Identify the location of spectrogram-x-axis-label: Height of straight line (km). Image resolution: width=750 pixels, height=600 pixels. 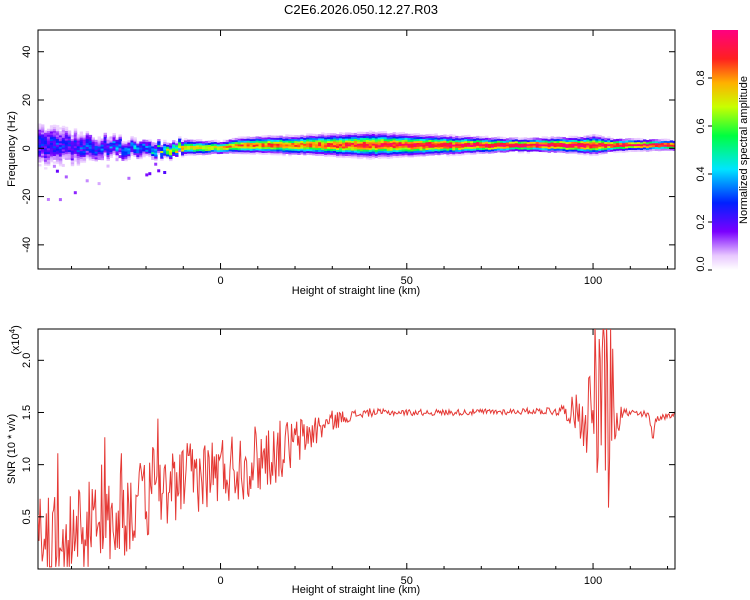
(356, 291).